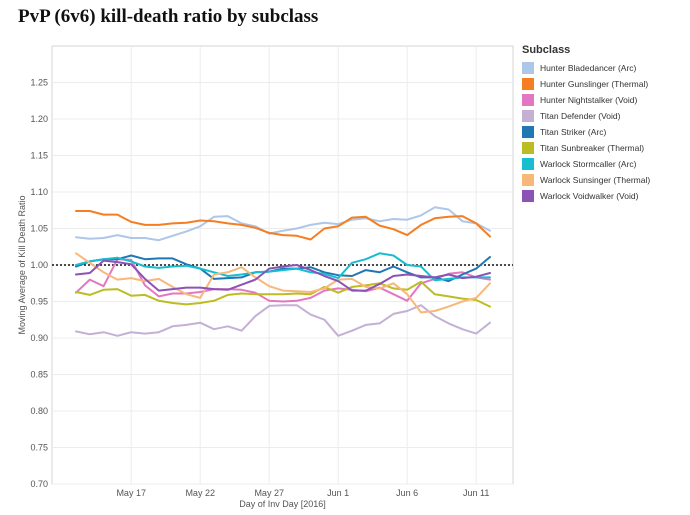  What do you see at coordinates (589, 100) in the screenshot?
I see `legend-label: Hunter Nightstalker (Void)` at bounding box center [589, 100].